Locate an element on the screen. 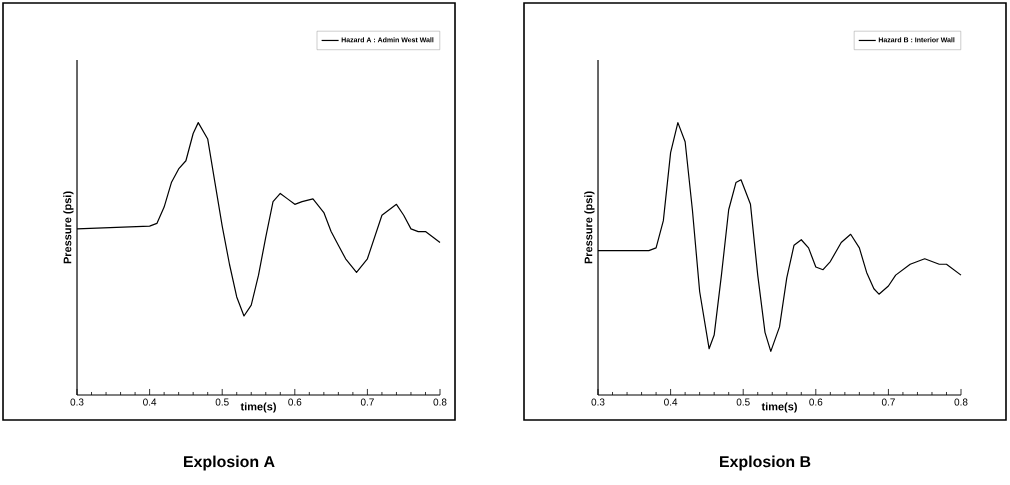  text: Explosion B is located at coordinates (765, 463).